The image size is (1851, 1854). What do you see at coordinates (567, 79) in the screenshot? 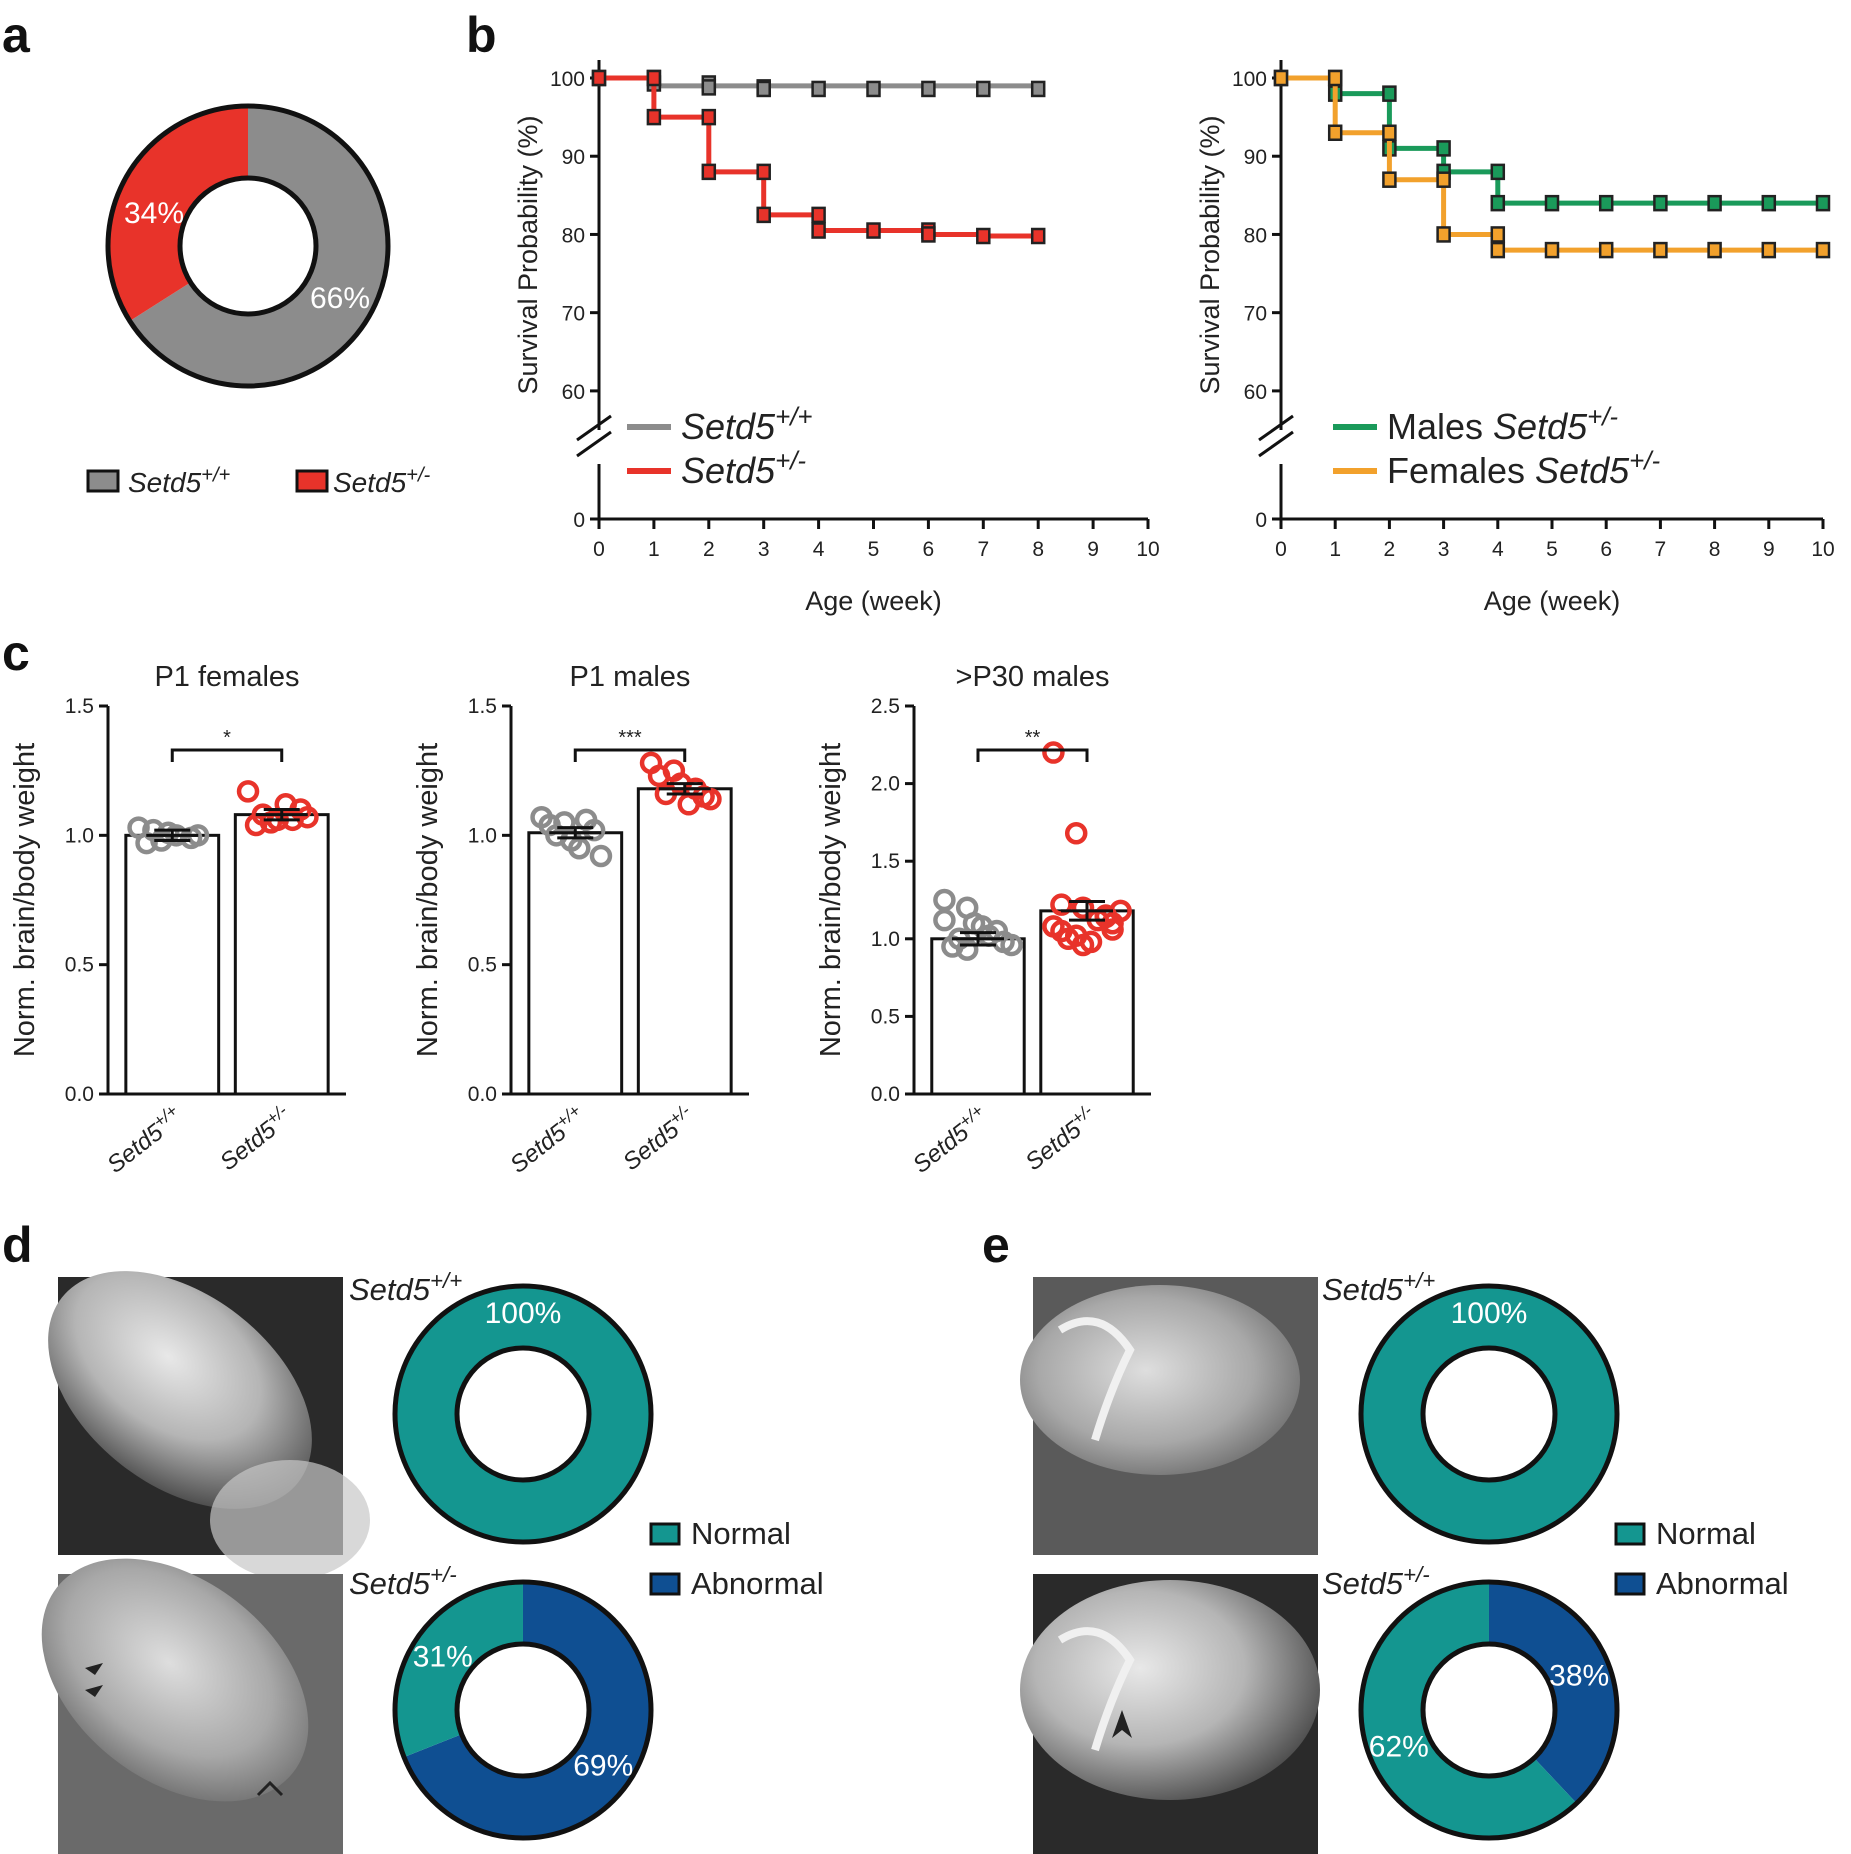
I see `y-tick-label: 100` at bounding box center [567, 79].